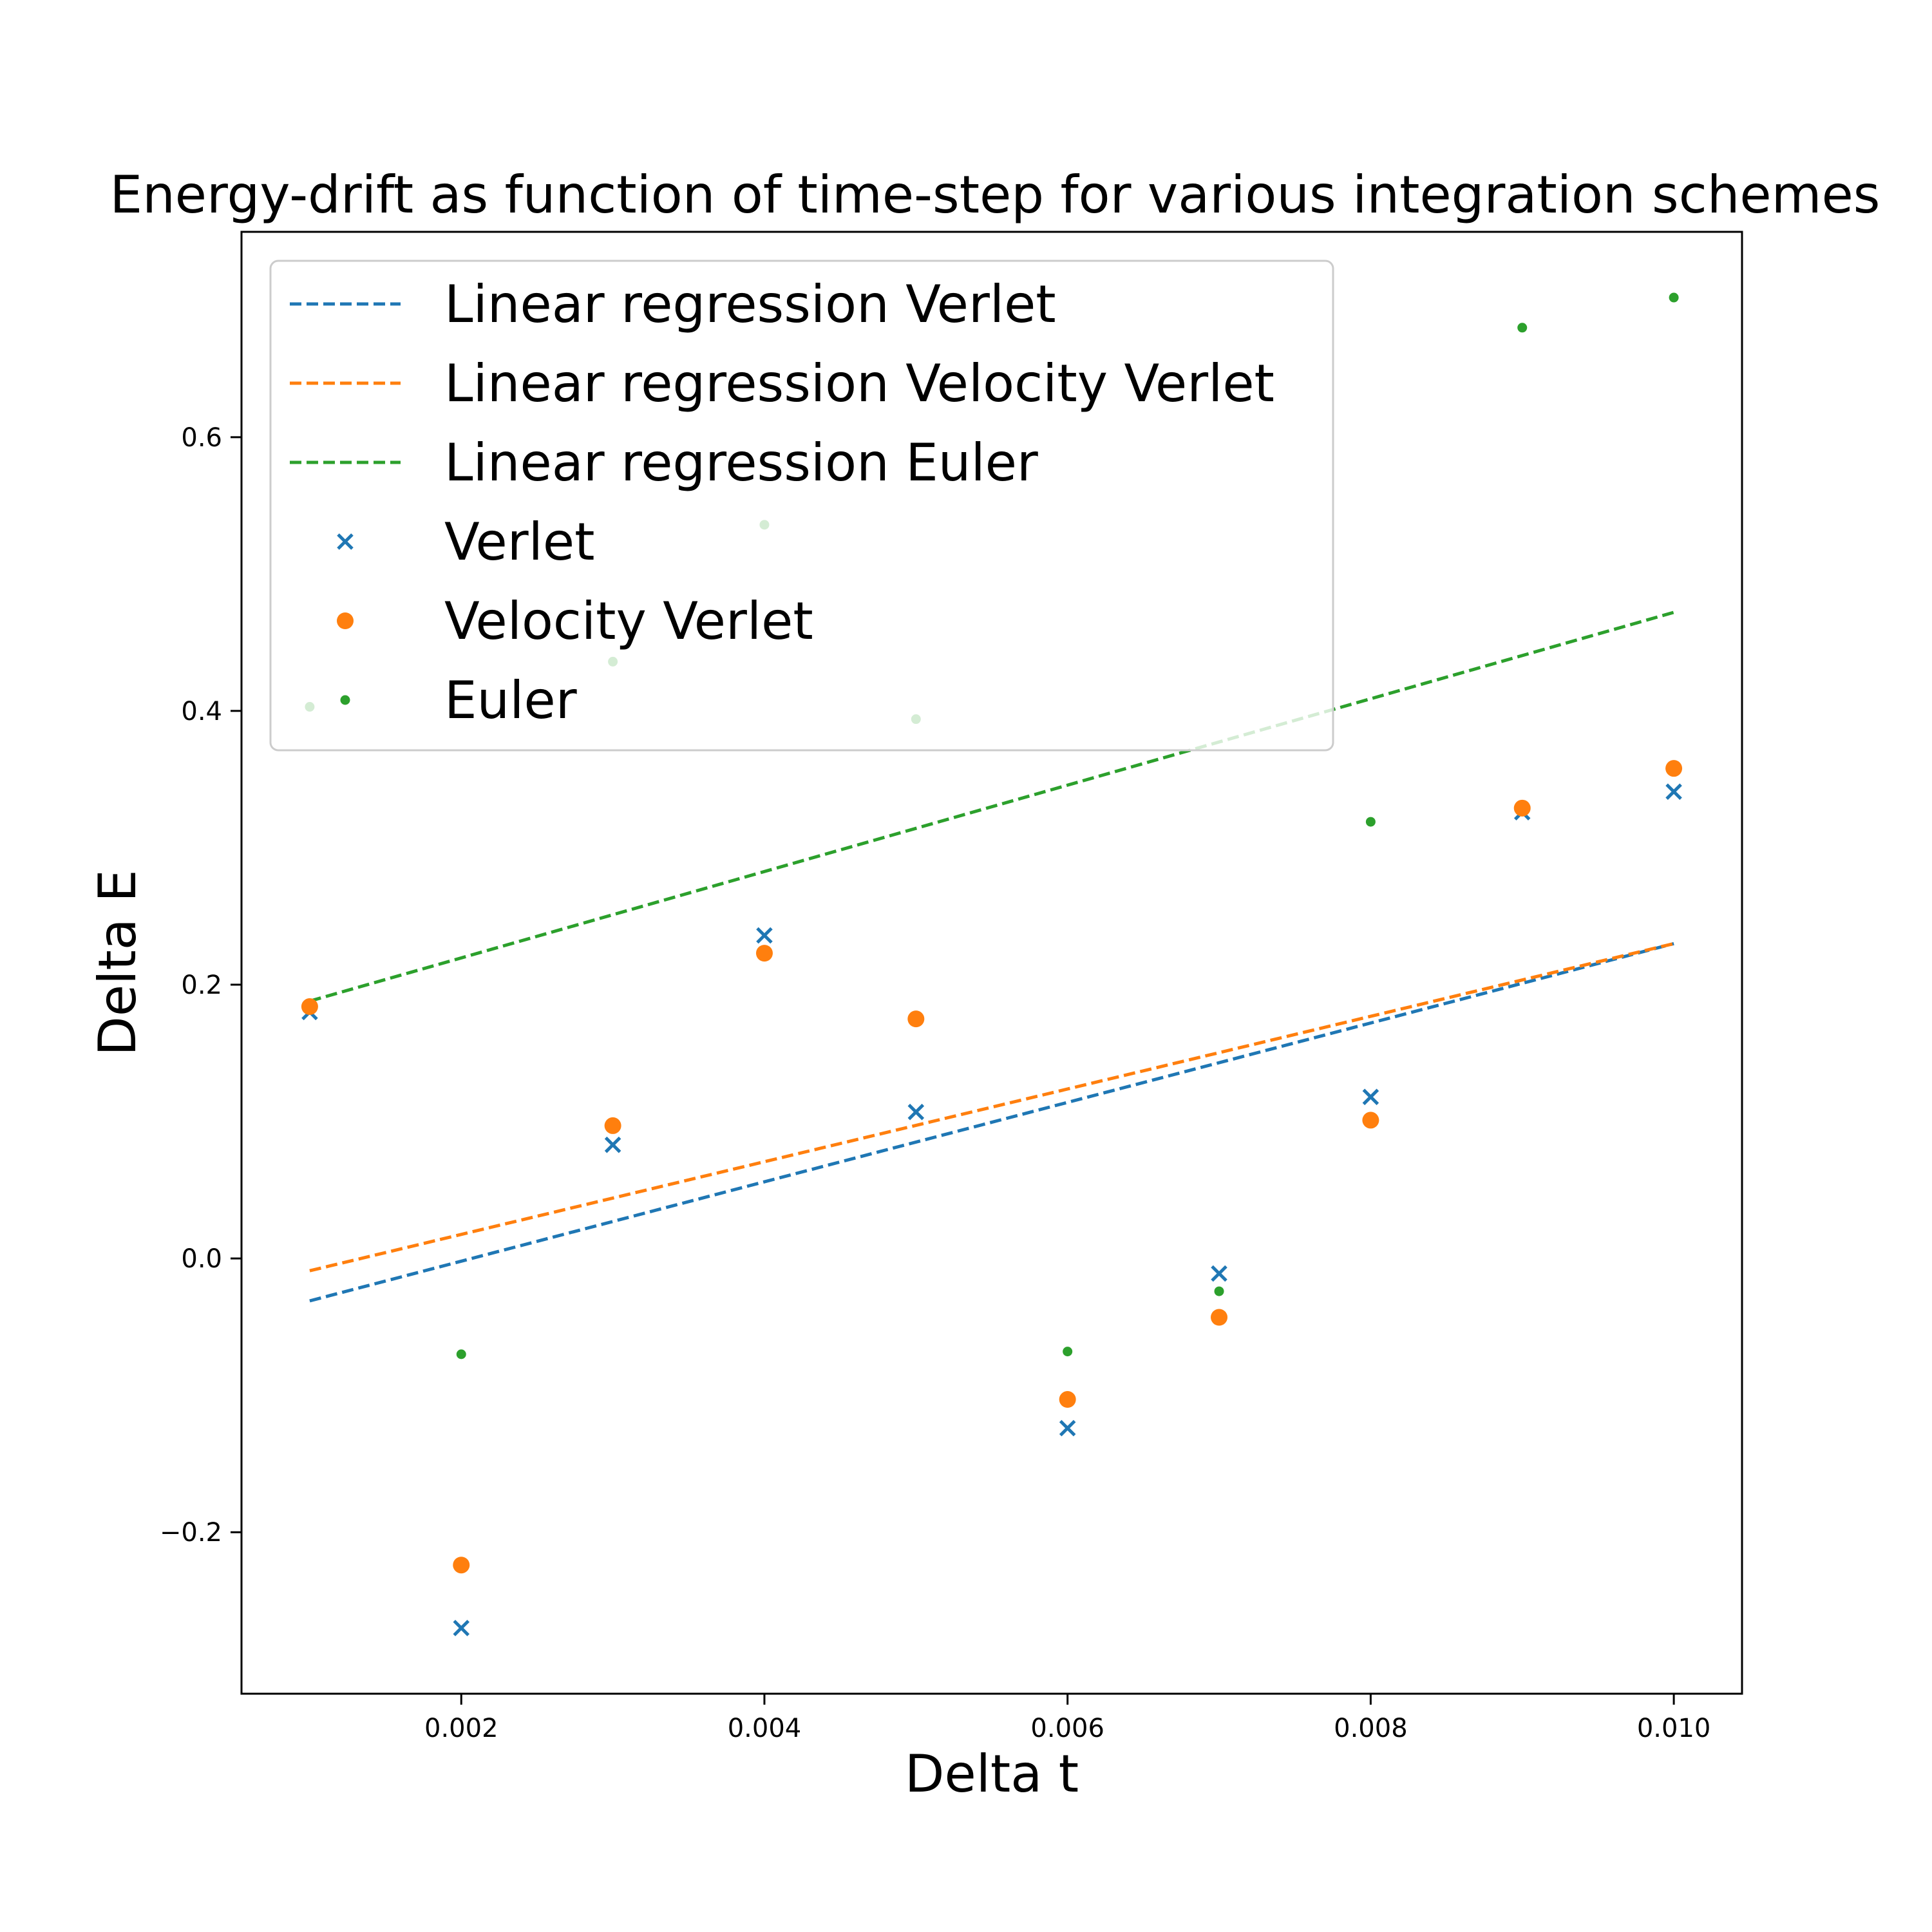 This screenshot has width=1932, height=1932. I want to click on point-verlet-2-stroke-b, so click(462, 1628).